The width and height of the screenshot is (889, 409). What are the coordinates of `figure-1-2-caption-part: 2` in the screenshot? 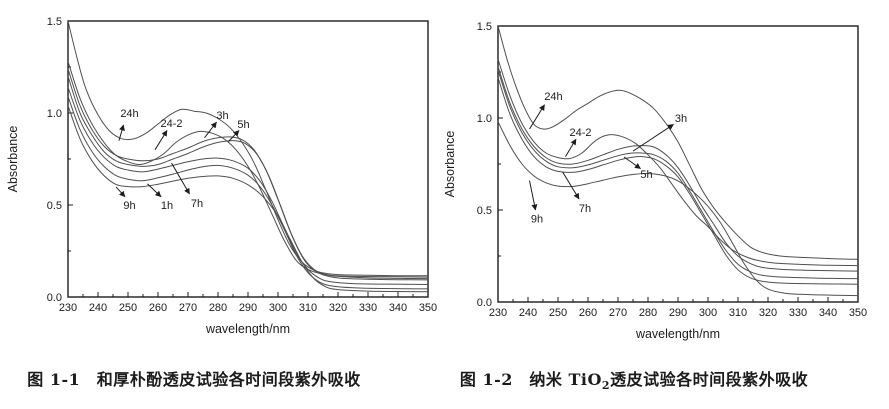 It's located at (606, 386).